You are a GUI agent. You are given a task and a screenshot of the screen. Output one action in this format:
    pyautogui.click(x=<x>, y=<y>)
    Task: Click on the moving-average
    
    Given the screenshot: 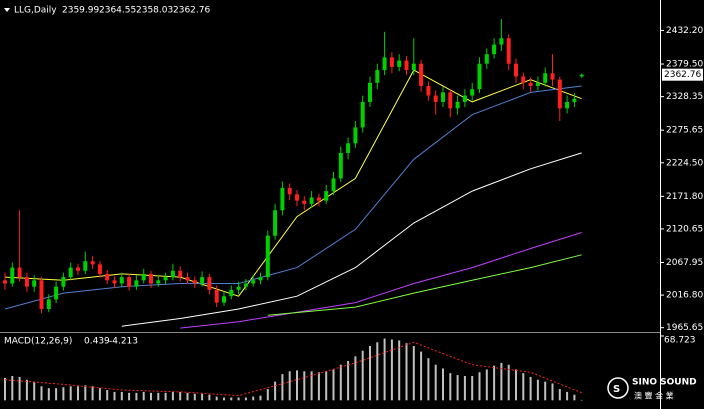 What is the action you would take?
    pyautogui.click(x=381, y=280)
    